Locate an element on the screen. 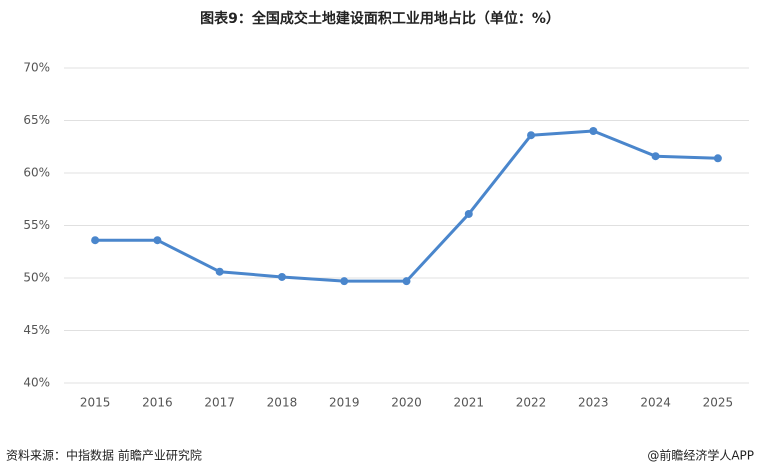 This screenshot has width=760, height=476. x-tick-label: 2024 is located at coordinates (655, 403).